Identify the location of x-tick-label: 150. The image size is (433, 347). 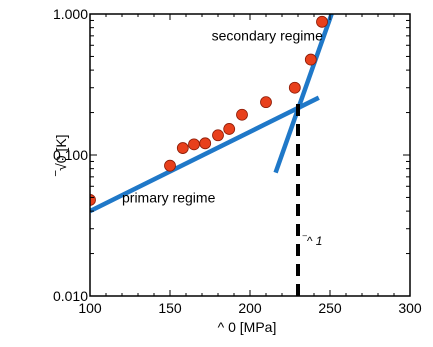
(170, 308).